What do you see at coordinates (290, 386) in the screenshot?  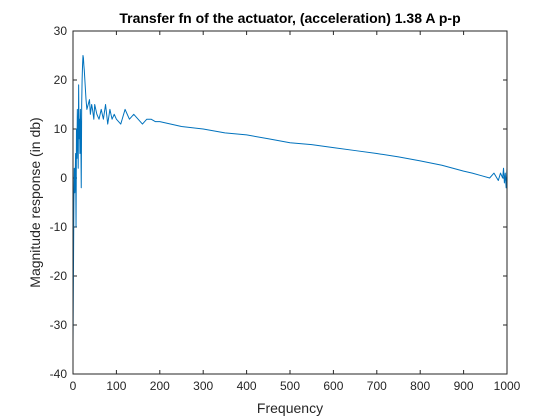 I see `x-tick-label: 500` at bounding box center [290, 386].